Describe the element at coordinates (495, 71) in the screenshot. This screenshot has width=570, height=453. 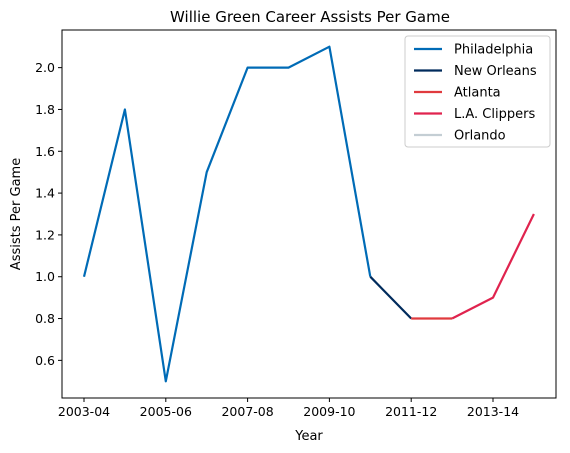
I see `legend-label: New Orleans` at that location.